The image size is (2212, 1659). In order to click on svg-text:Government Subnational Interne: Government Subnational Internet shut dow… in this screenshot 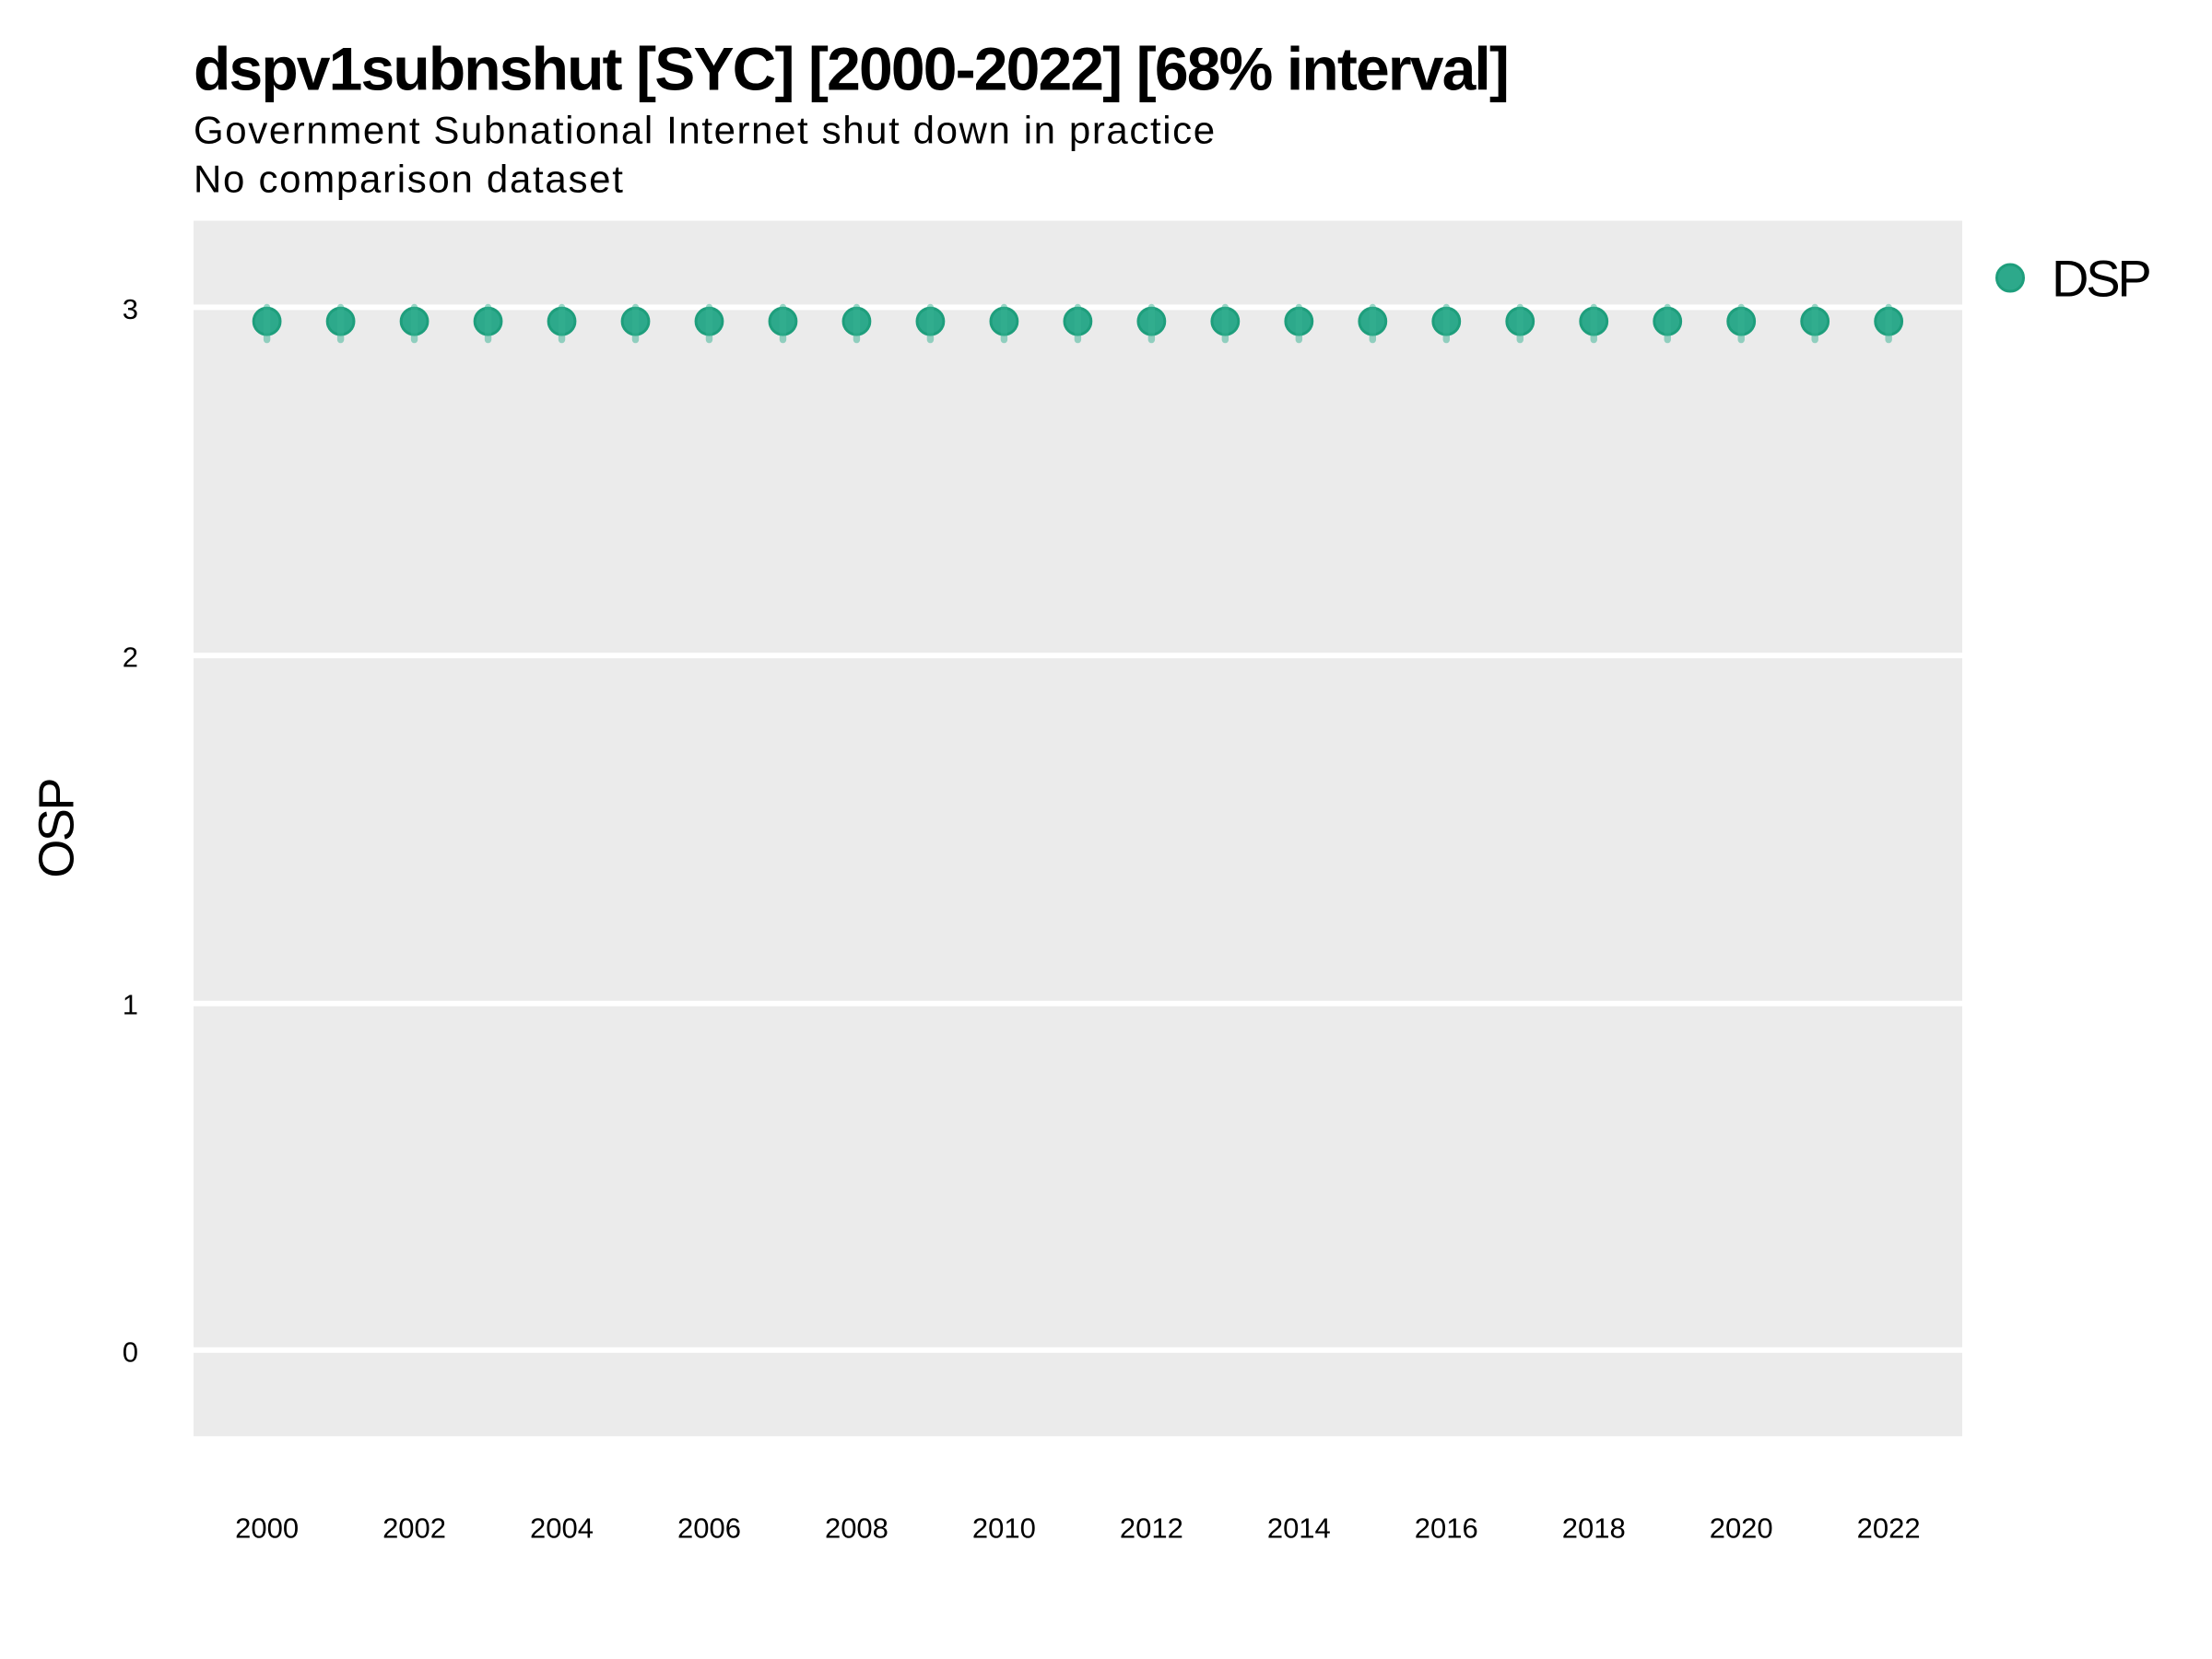, I will do `click(705, 129)`.